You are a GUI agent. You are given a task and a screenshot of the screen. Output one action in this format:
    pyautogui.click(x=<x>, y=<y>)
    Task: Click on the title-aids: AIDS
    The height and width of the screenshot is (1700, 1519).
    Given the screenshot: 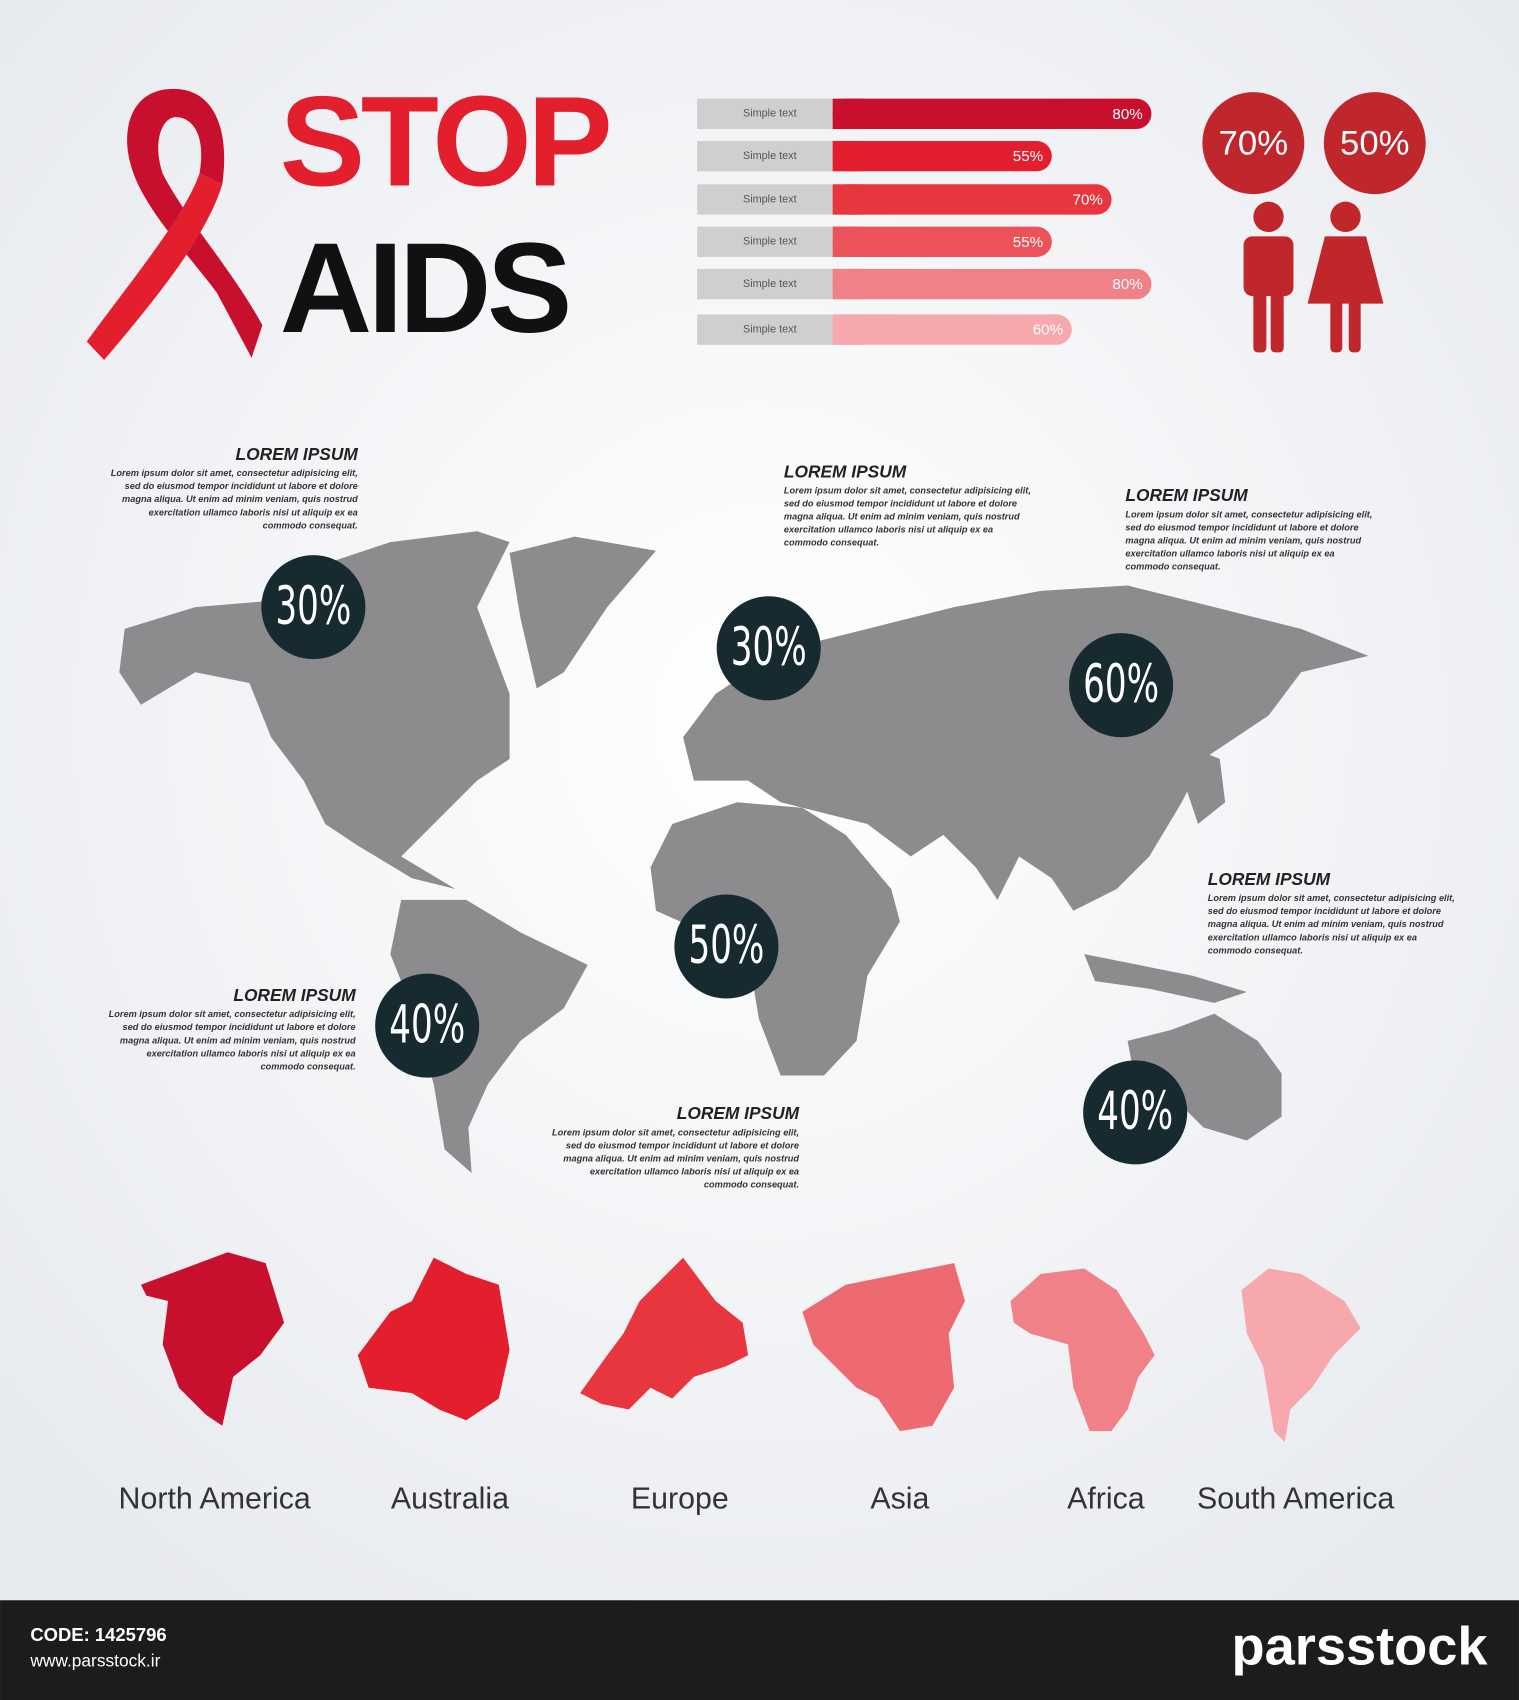 What is the action you would take?
    pyautogui.click(x=424, y=288)
    